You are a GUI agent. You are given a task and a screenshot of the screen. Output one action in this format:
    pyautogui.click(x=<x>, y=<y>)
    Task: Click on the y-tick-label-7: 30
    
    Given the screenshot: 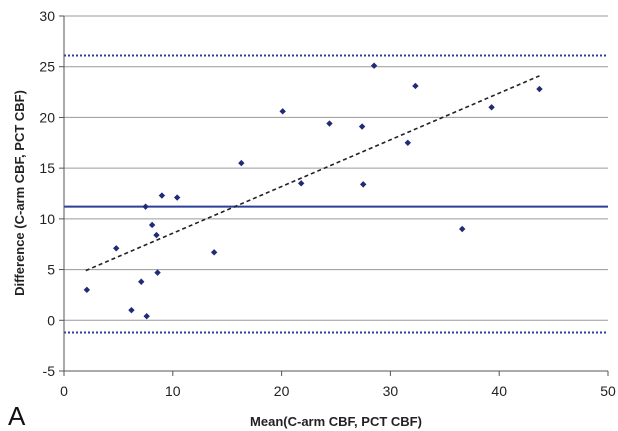 What is the action you would take?
    pyautogui.click(x=47, y=16)
    